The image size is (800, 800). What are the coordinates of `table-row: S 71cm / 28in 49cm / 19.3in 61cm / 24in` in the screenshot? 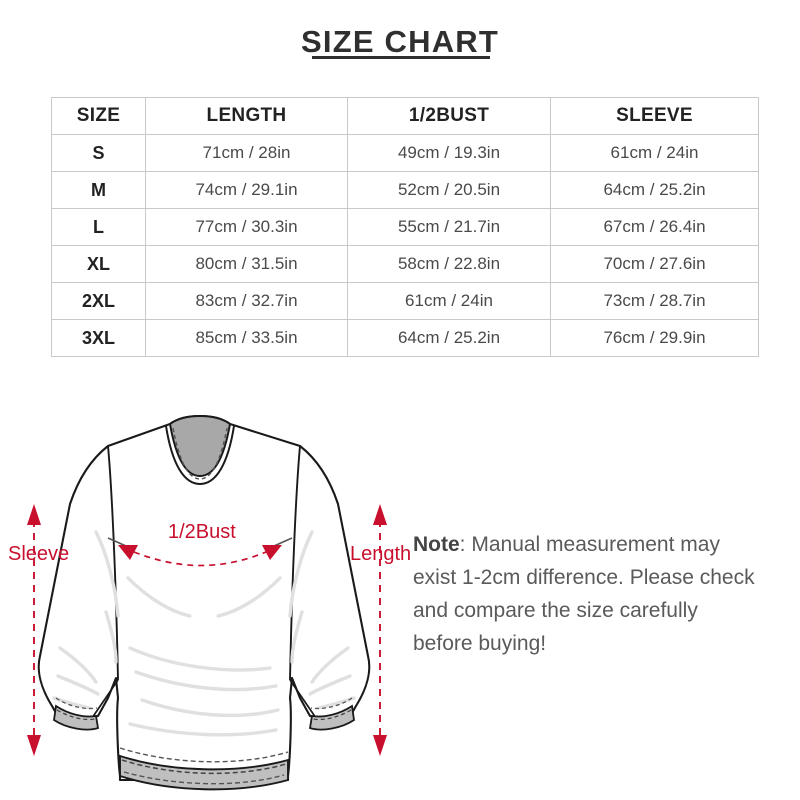 It's located at (405, 153).